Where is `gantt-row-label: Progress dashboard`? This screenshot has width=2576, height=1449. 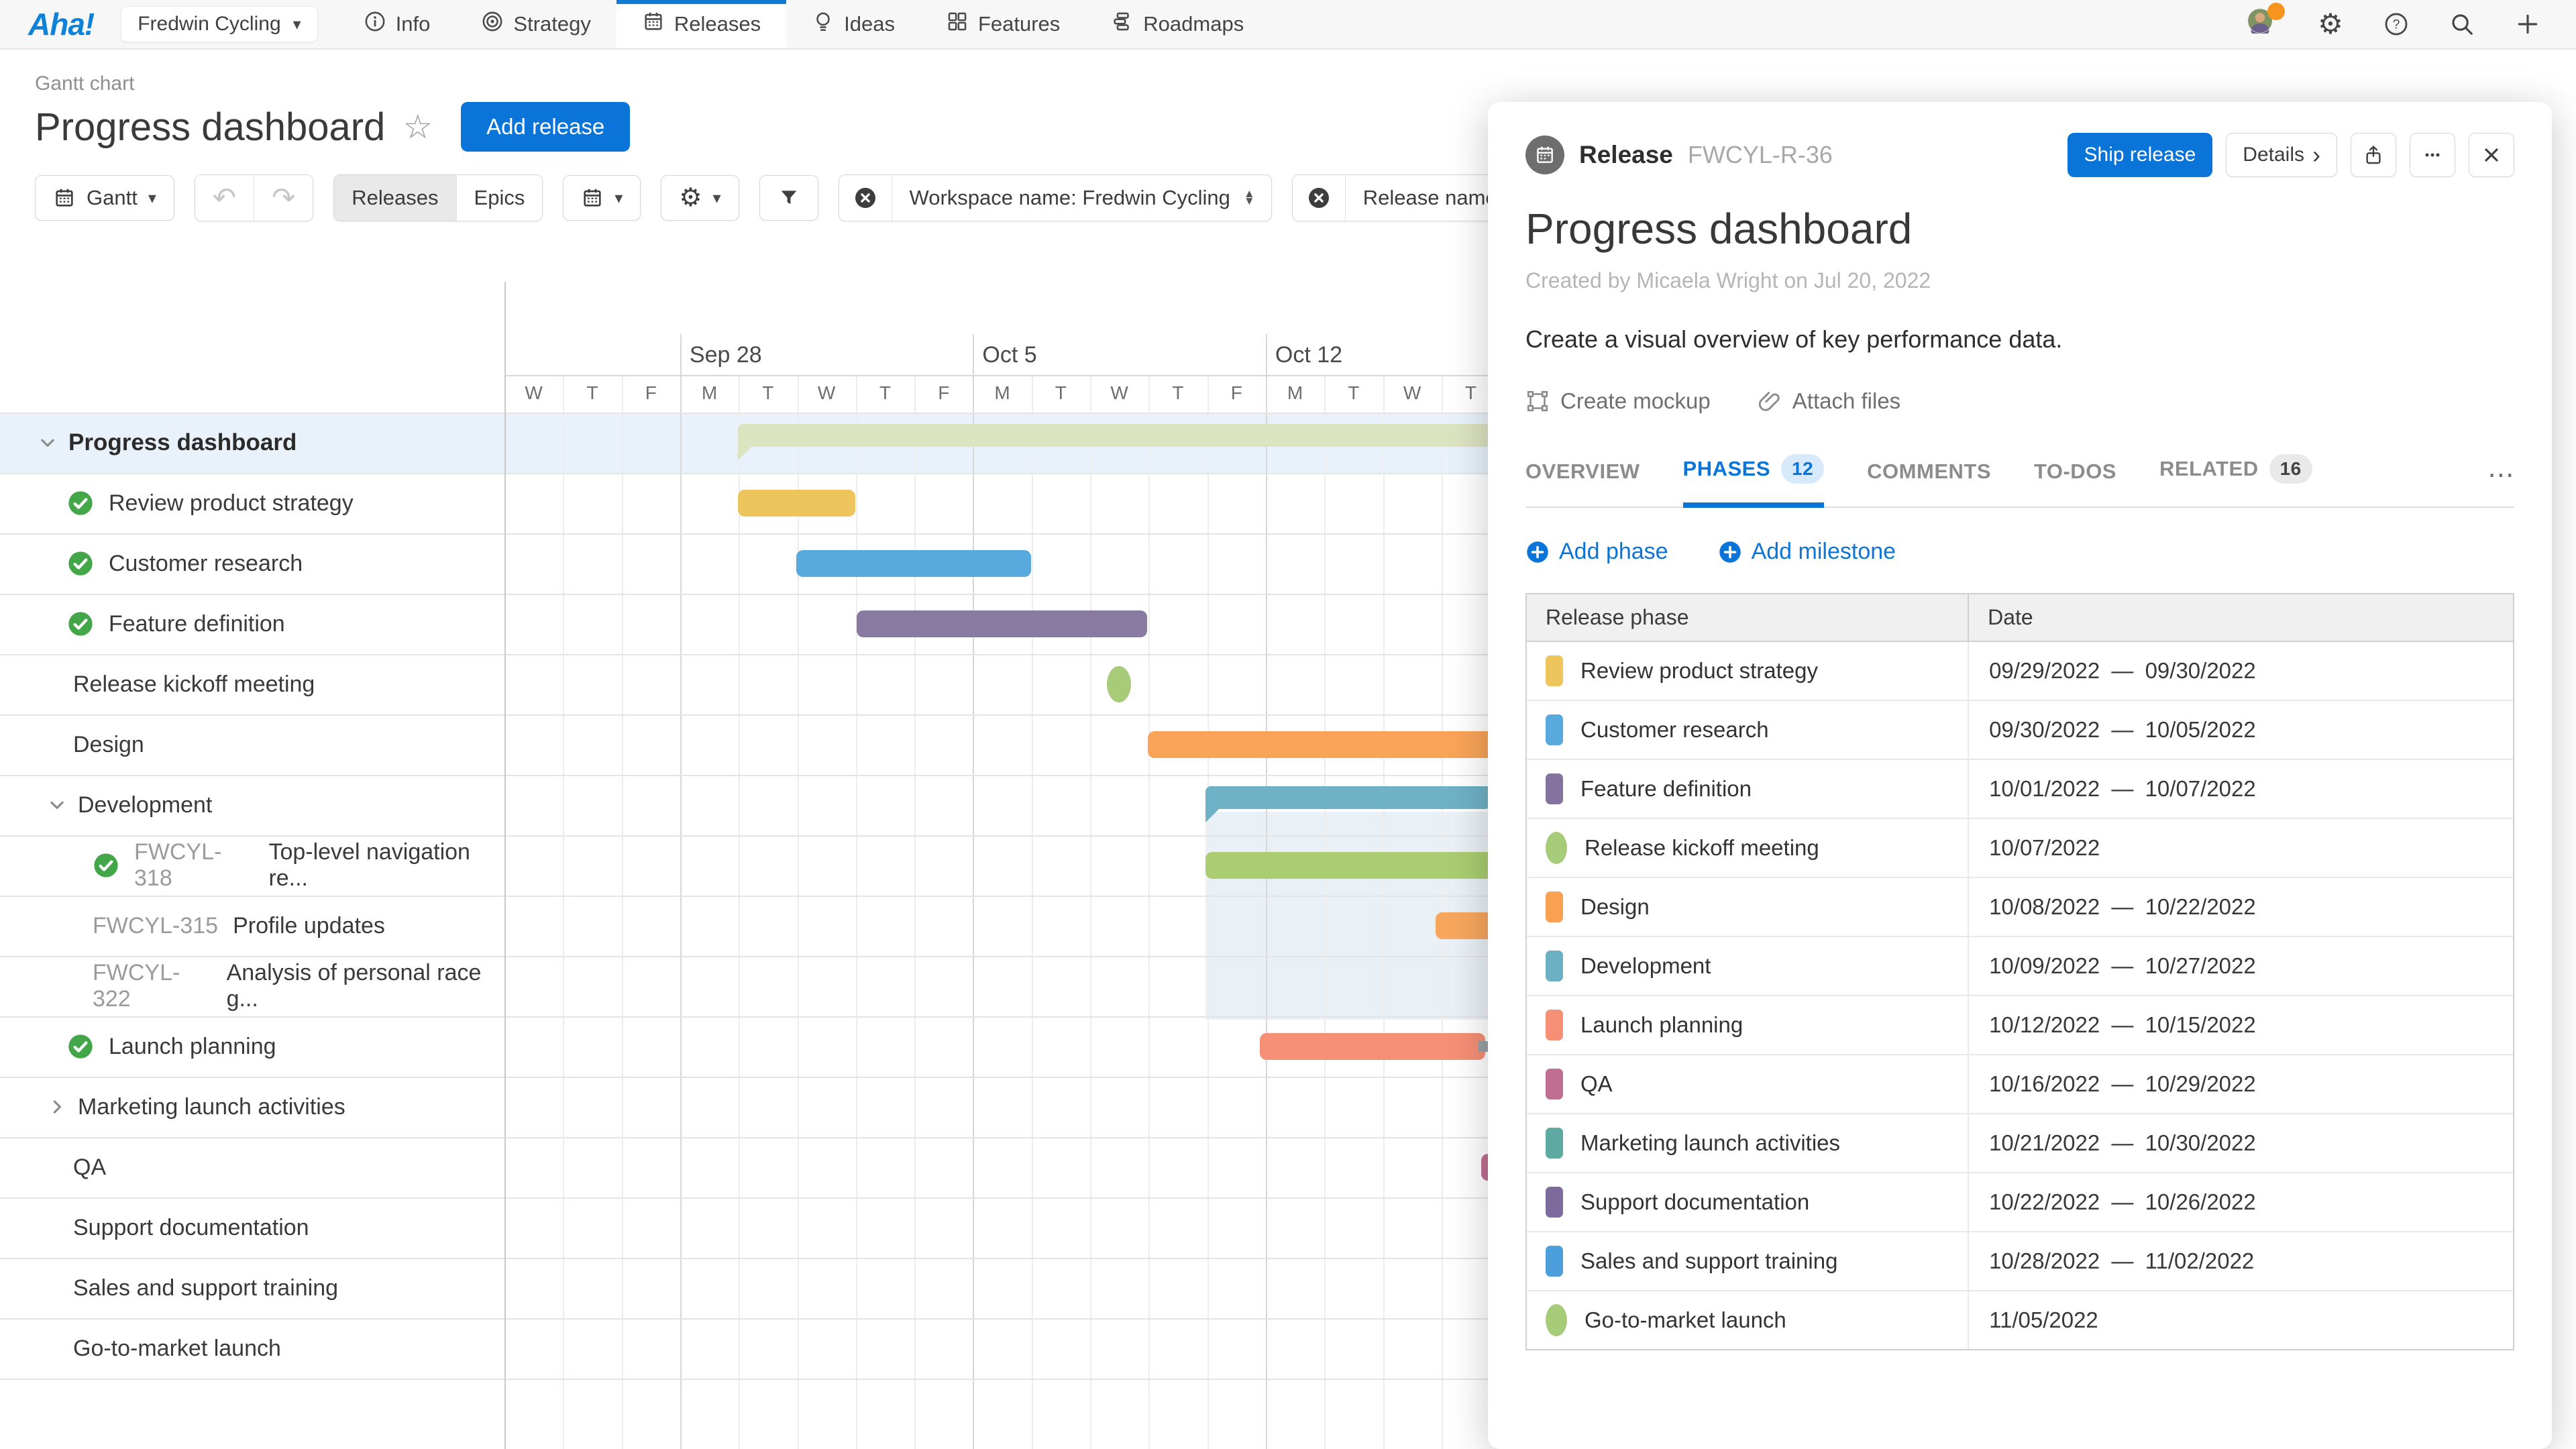 gantt-row-label: Progress dashboard is located at coordinates (252, 443).